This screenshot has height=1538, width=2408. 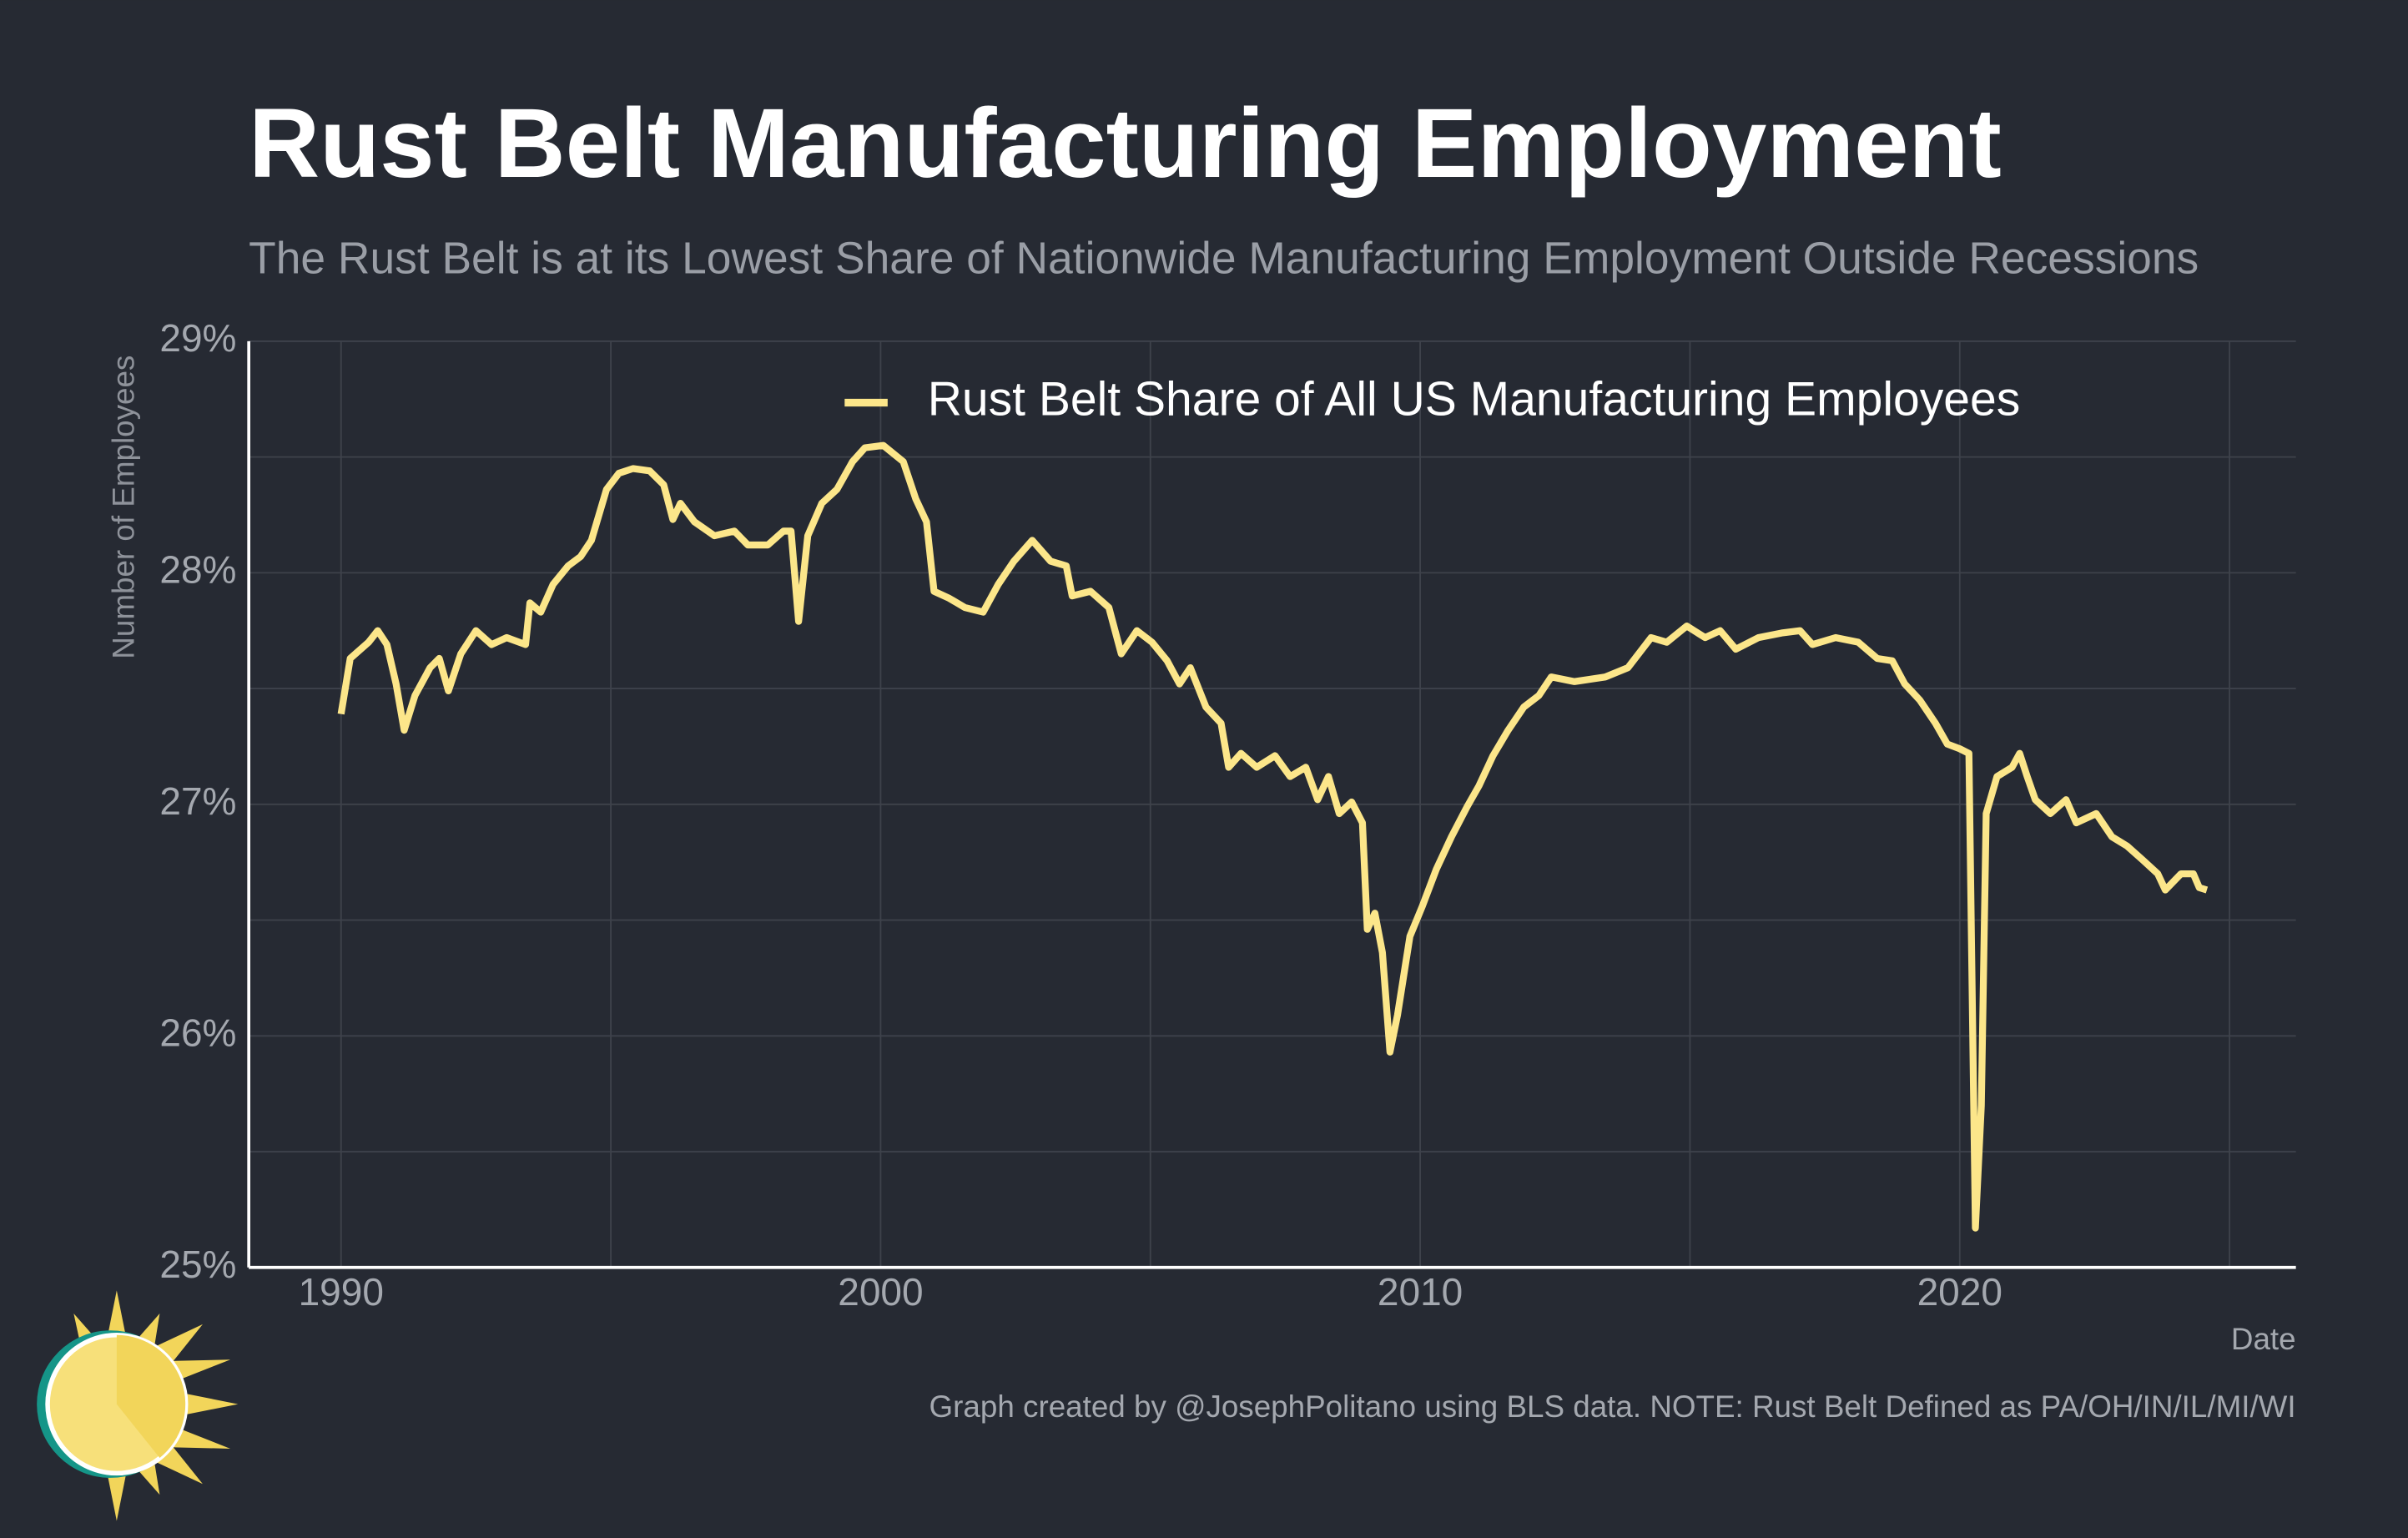 I want to click on x-tick-label: 2020, so click(x=1959, y=1292).